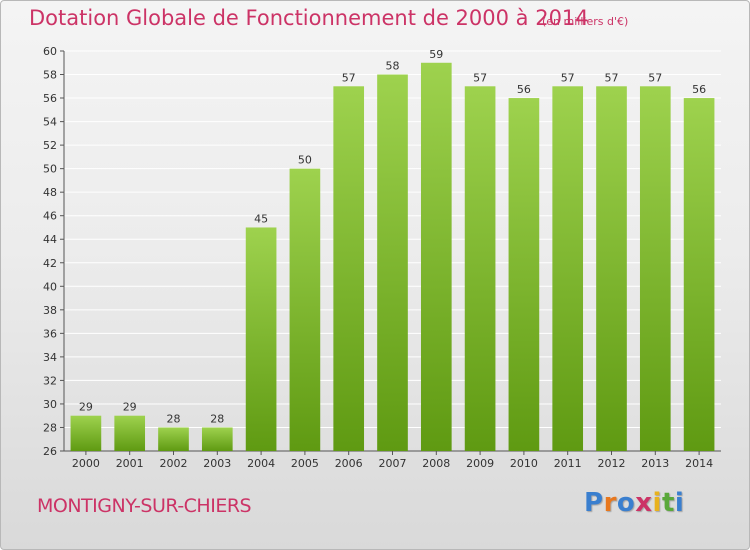 This screenshot has width=750, height=550. I want to click on x-tick-label: 2012, so click(612, 463).